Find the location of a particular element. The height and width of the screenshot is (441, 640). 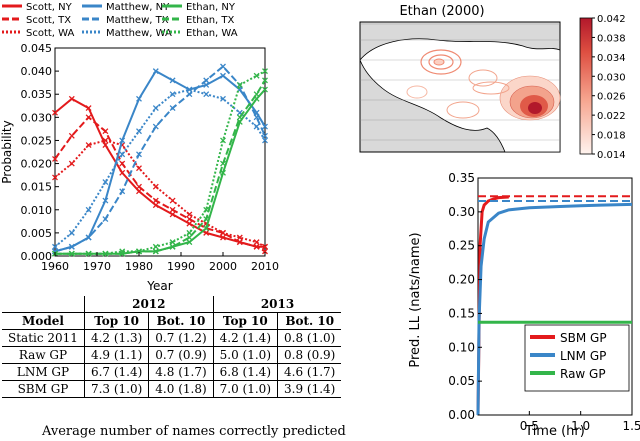

table-col-top10-2013: Top 10 is located at coordinates (246, 321).